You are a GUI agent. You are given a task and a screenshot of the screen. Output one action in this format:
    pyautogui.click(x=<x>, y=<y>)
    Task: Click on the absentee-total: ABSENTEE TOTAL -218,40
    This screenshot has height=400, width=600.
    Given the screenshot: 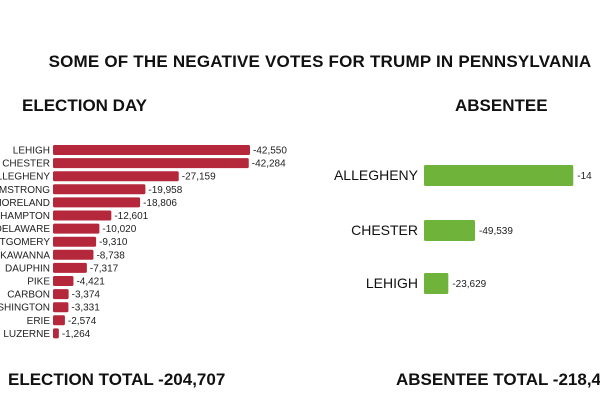 What is the action you would take?
    pyautogui.click(x=498, y=379)
    